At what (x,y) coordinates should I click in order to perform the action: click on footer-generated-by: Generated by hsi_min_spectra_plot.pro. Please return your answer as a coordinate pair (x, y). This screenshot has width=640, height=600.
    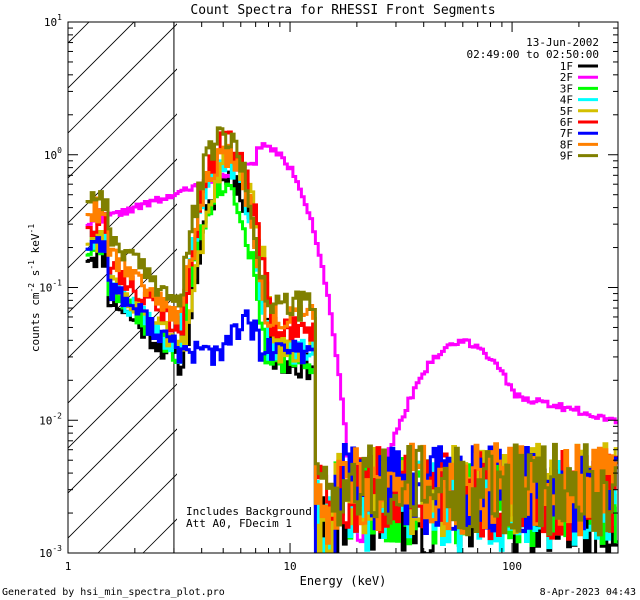
    Looking at the image, I should click on (113, 592).